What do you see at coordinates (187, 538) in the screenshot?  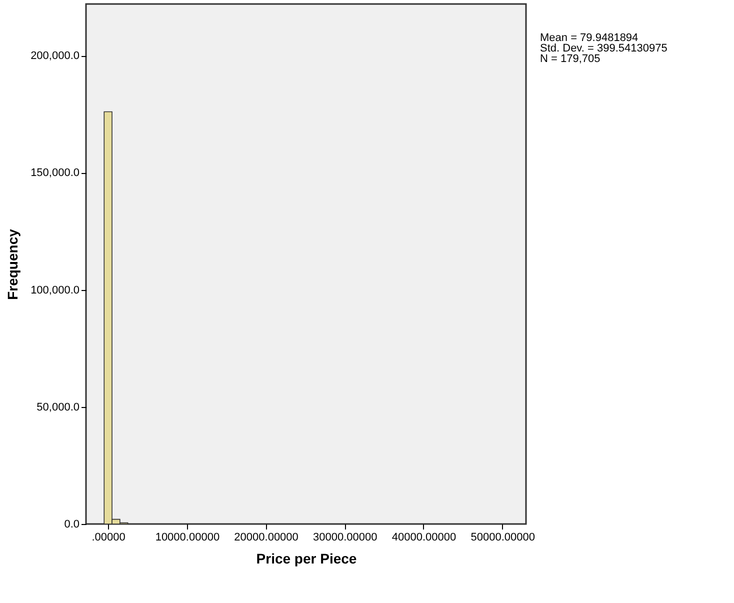 I see `x-tick-label: 10000.00000` at bounding box center [187, 538].